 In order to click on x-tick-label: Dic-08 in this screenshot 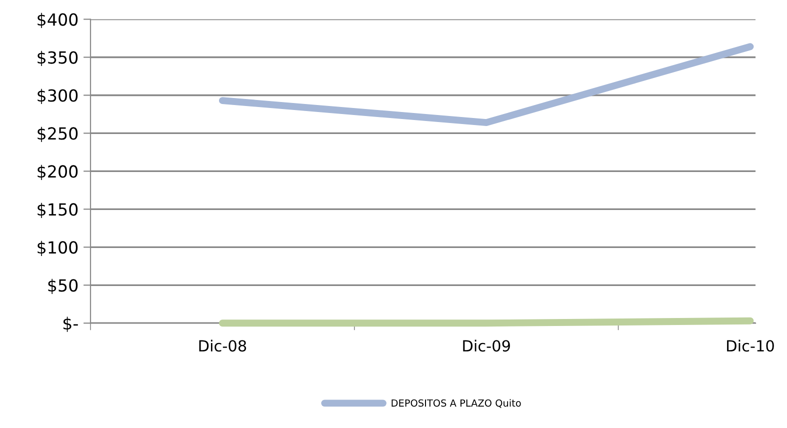, I will do `click(222, 346)`.